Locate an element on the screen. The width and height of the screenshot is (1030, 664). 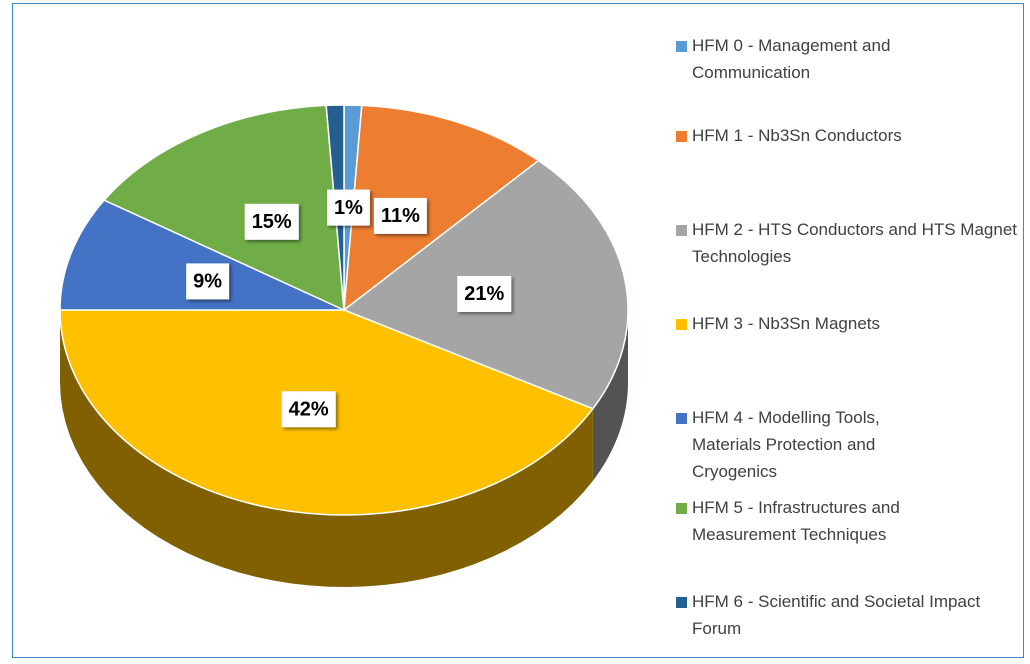
pie-side is located at coordinates (610, 395).